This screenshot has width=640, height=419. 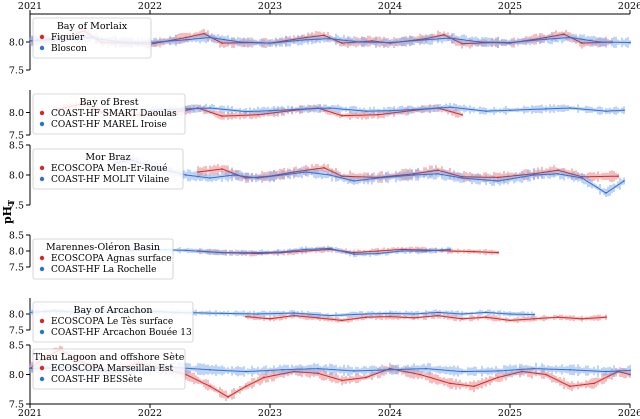 I want to click on x-tick-label-top: 2024, so click(x=390, y=6).